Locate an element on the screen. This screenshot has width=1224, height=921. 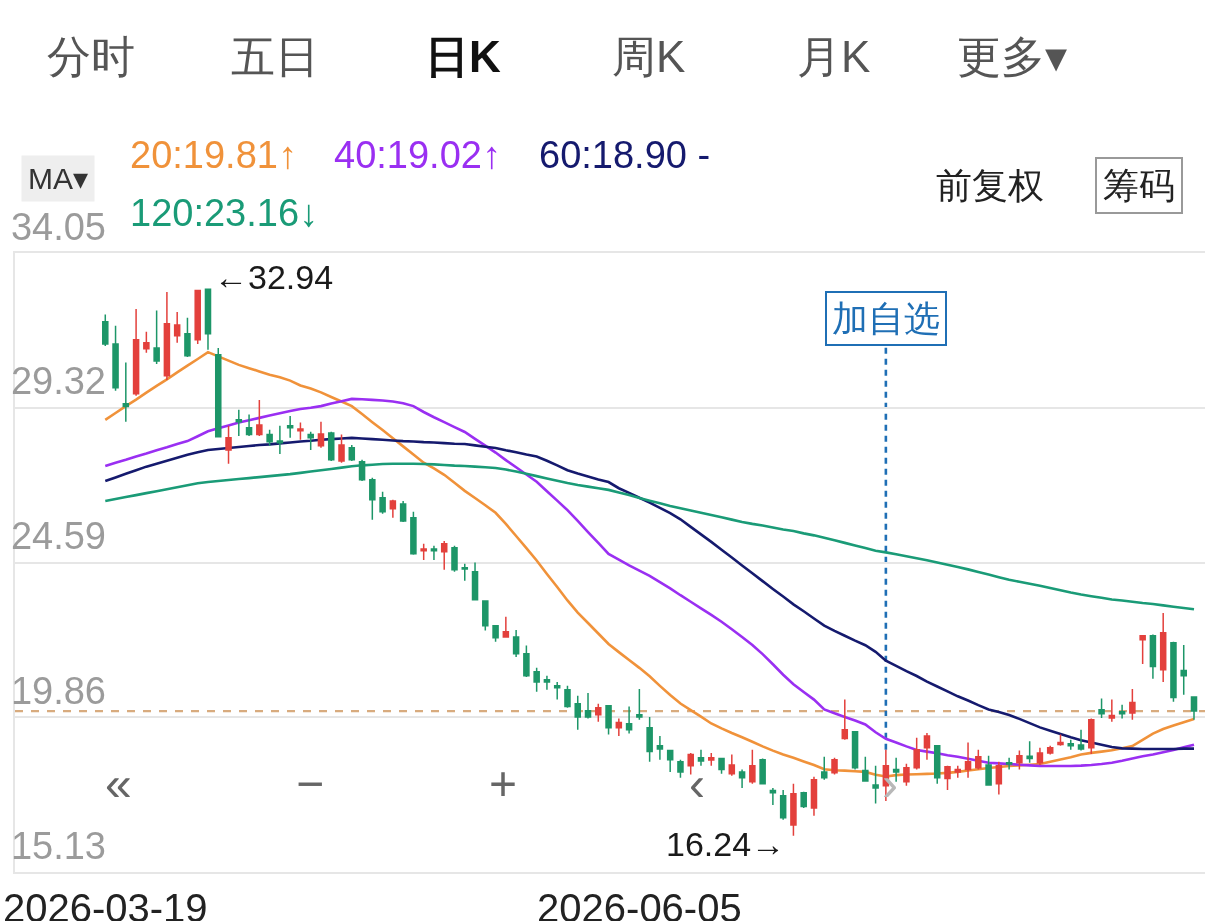
y-tick-label: 24.59 is located at coordinates (58, 536).